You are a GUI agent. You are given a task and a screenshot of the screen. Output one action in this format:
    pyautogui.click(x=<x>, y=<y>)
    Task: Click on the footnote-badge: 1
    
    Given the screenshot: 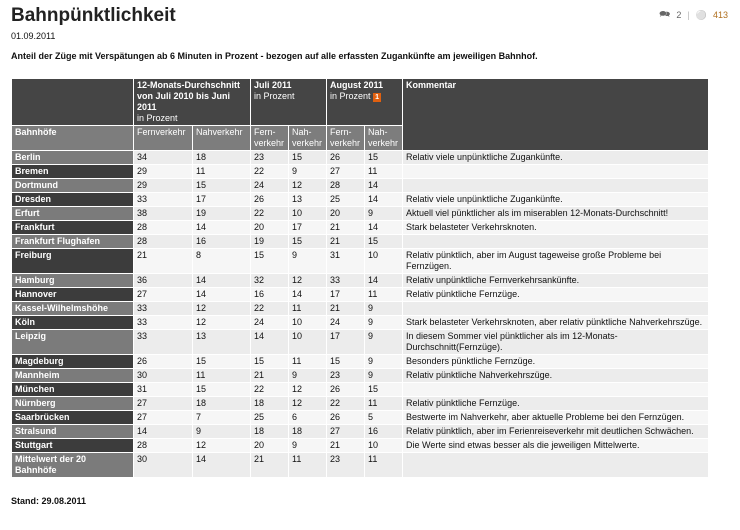 What is the action you would take?
    pyautogui.click(x=377, y=97)
    